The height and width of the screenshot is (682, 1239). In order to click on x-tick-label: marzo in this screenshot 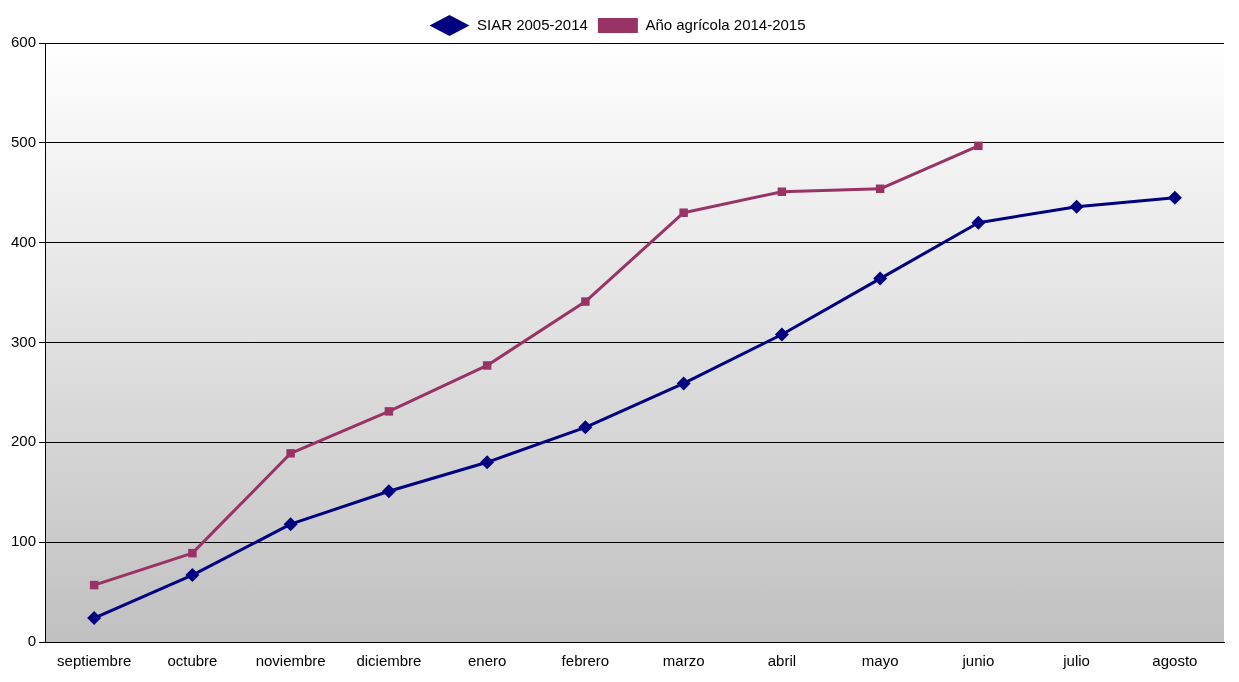, I will do `click(683, 661)`.